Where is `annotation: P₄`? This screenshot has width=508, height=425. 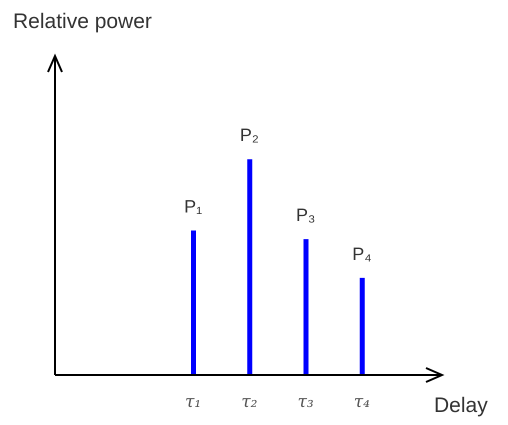 annotation: P₄ is located at coordinates (362, 254).